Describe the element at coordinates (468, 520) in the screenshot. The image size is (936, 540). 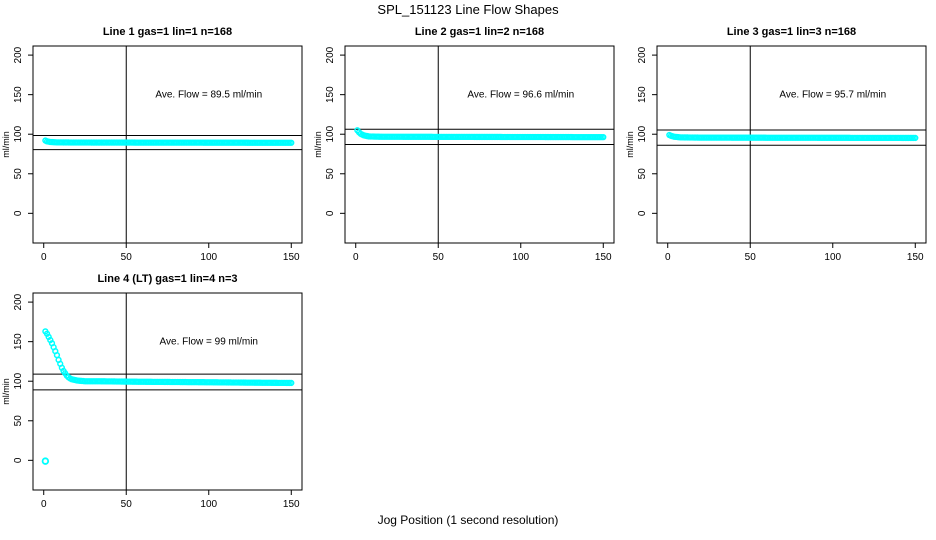
I see `x-axis-label: Jog Position (1 second resolution)` at that location.